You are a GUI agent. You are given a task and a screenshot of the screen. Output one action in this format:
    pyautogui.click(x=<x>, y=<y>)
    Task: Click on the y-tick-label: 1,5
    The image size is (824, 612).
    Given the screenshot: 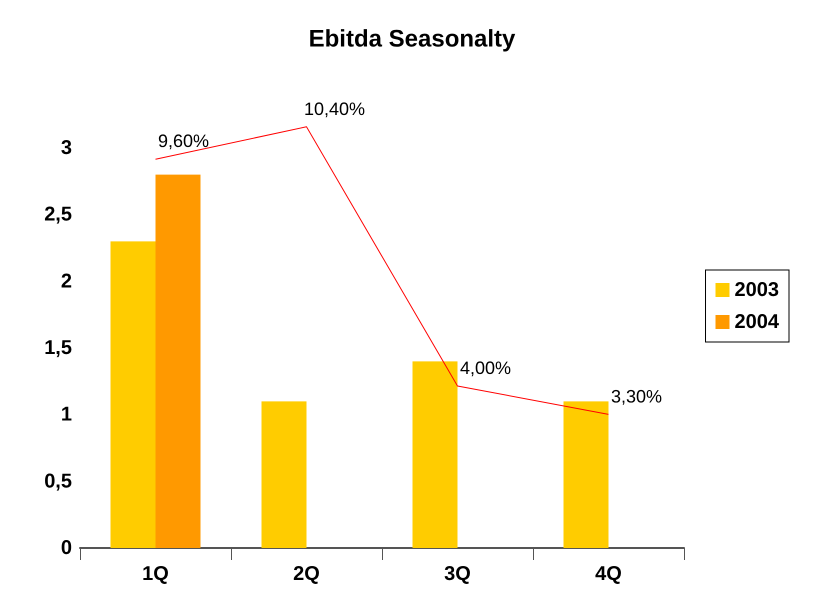 What is the action you would take?
    pyautogui.click(x=58, y=348)
    